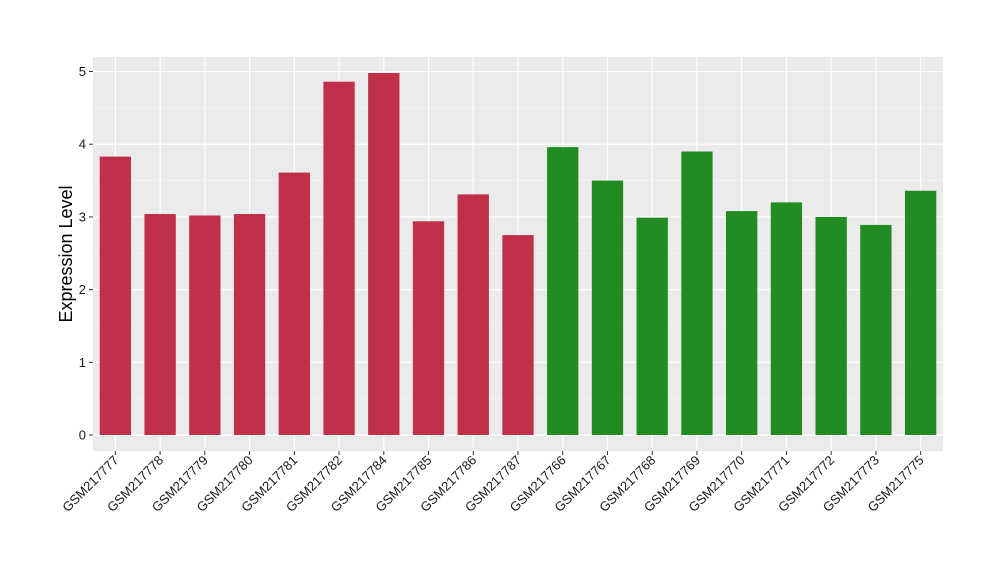  What do you see at coordinates (428, 328) in the screenshot?
I see `bar-gsm217785` at bounding box center [428, 328].